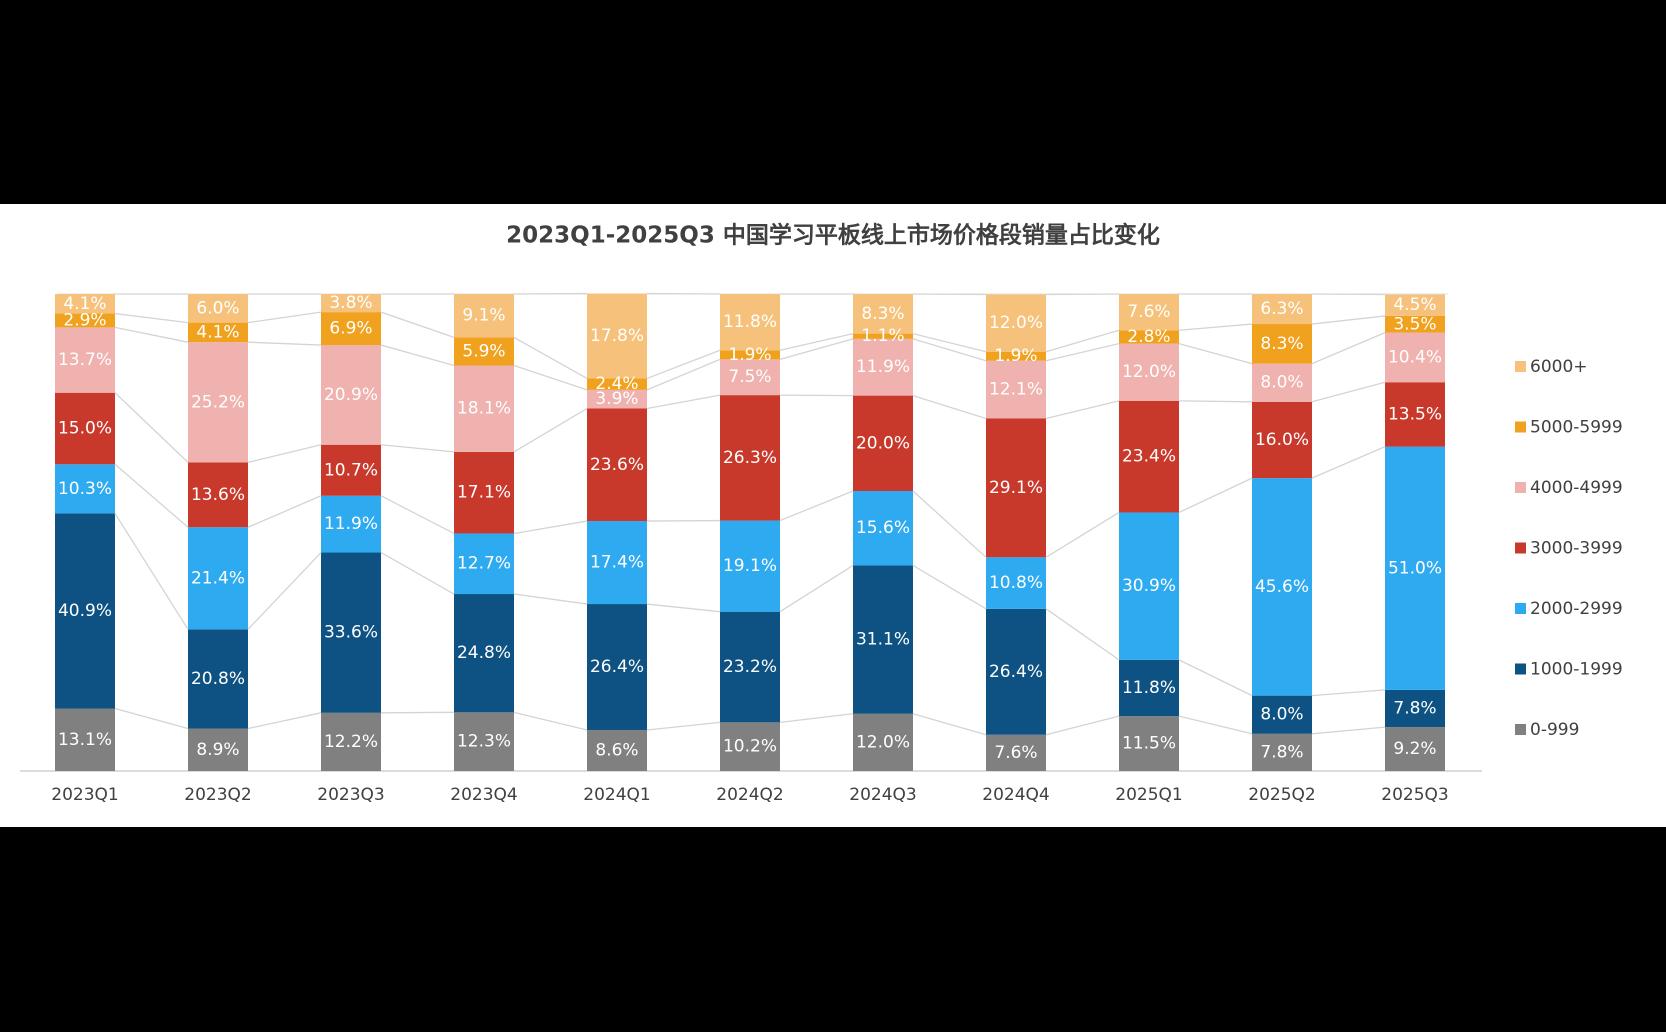  What do you see at coordinates (1554, 730) in the screenshot?
I see `legend-label: 0-999` at bounding box center [1554, 730].